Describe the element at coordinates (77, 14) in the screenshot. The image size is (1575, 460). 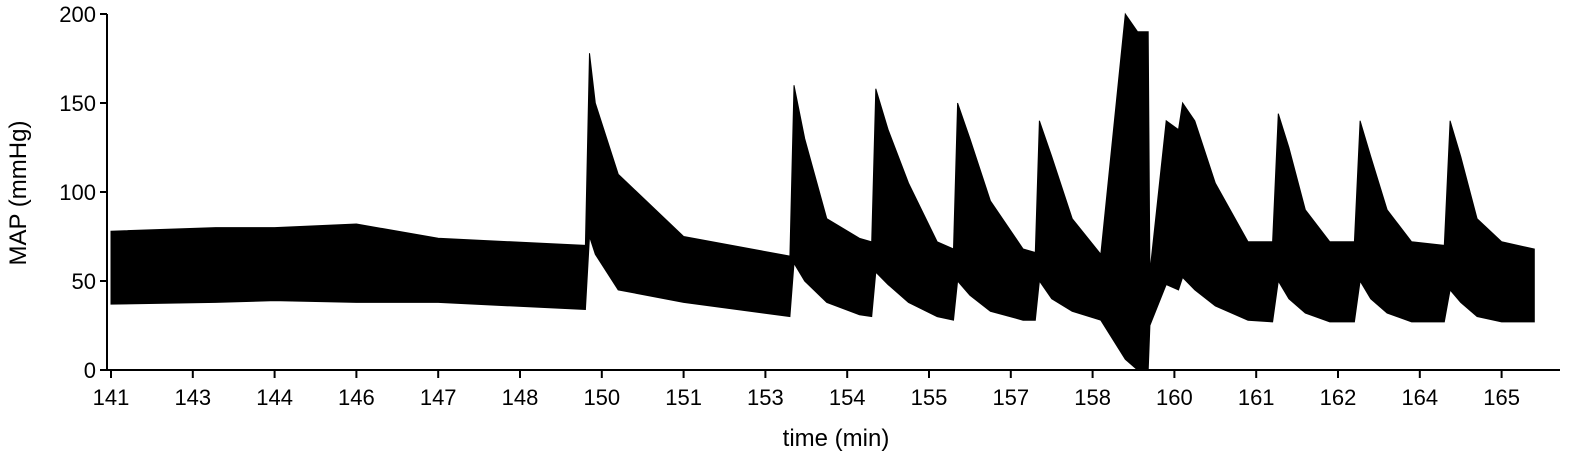
I see `y-tick-label: 200` at that location.